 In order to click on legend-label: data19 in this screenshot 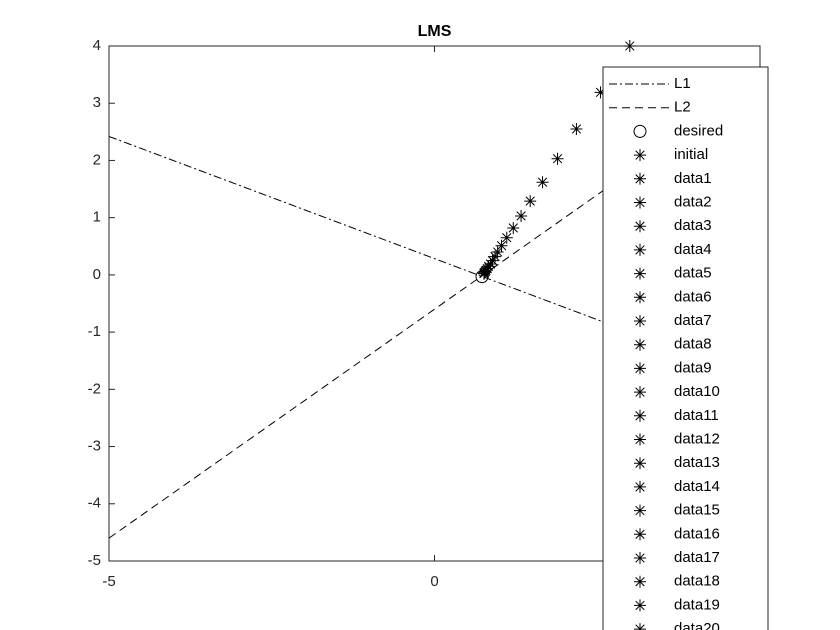, I will do `click(697, 604)`.